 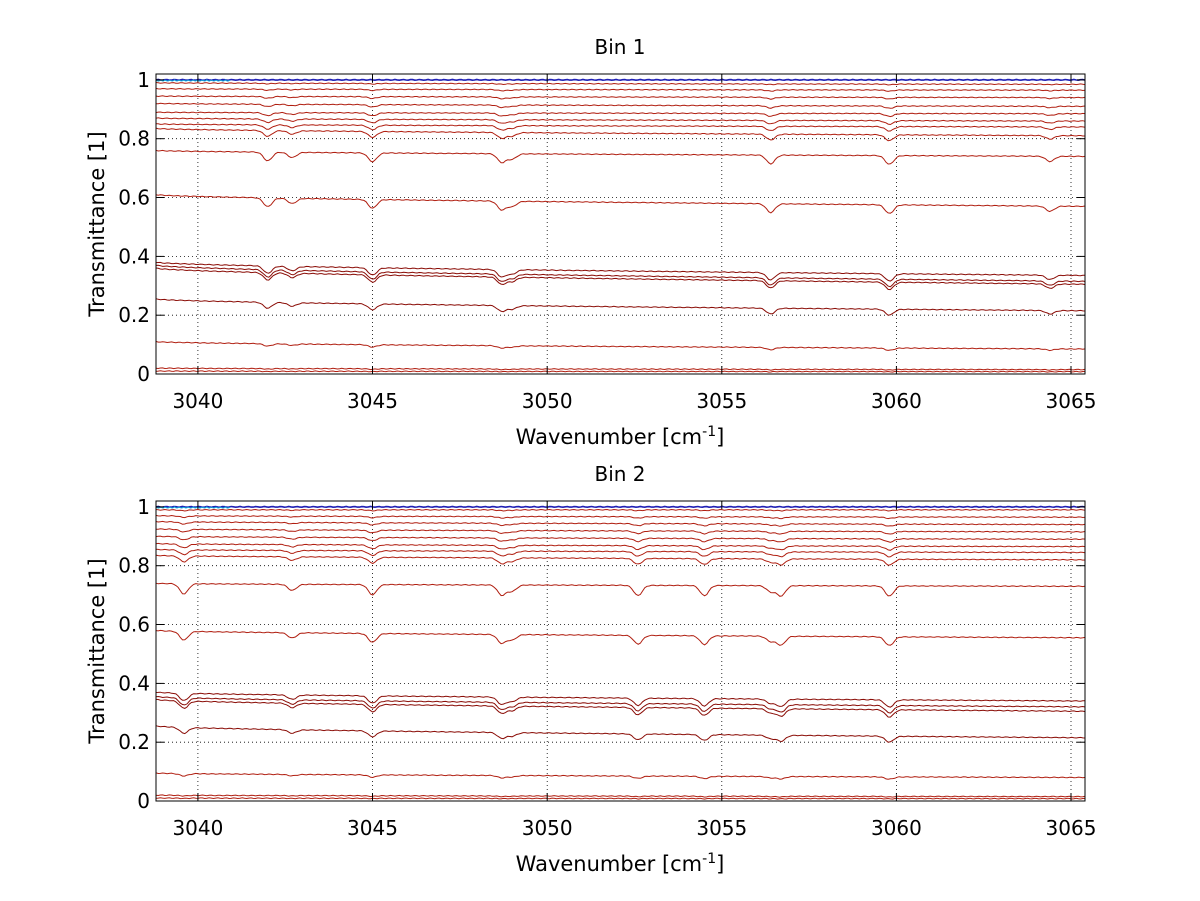 What do you see at coordinates (619, 474) in the screenshot?
I see `chart-title: Bin 2` at bounding box center [619, 474].